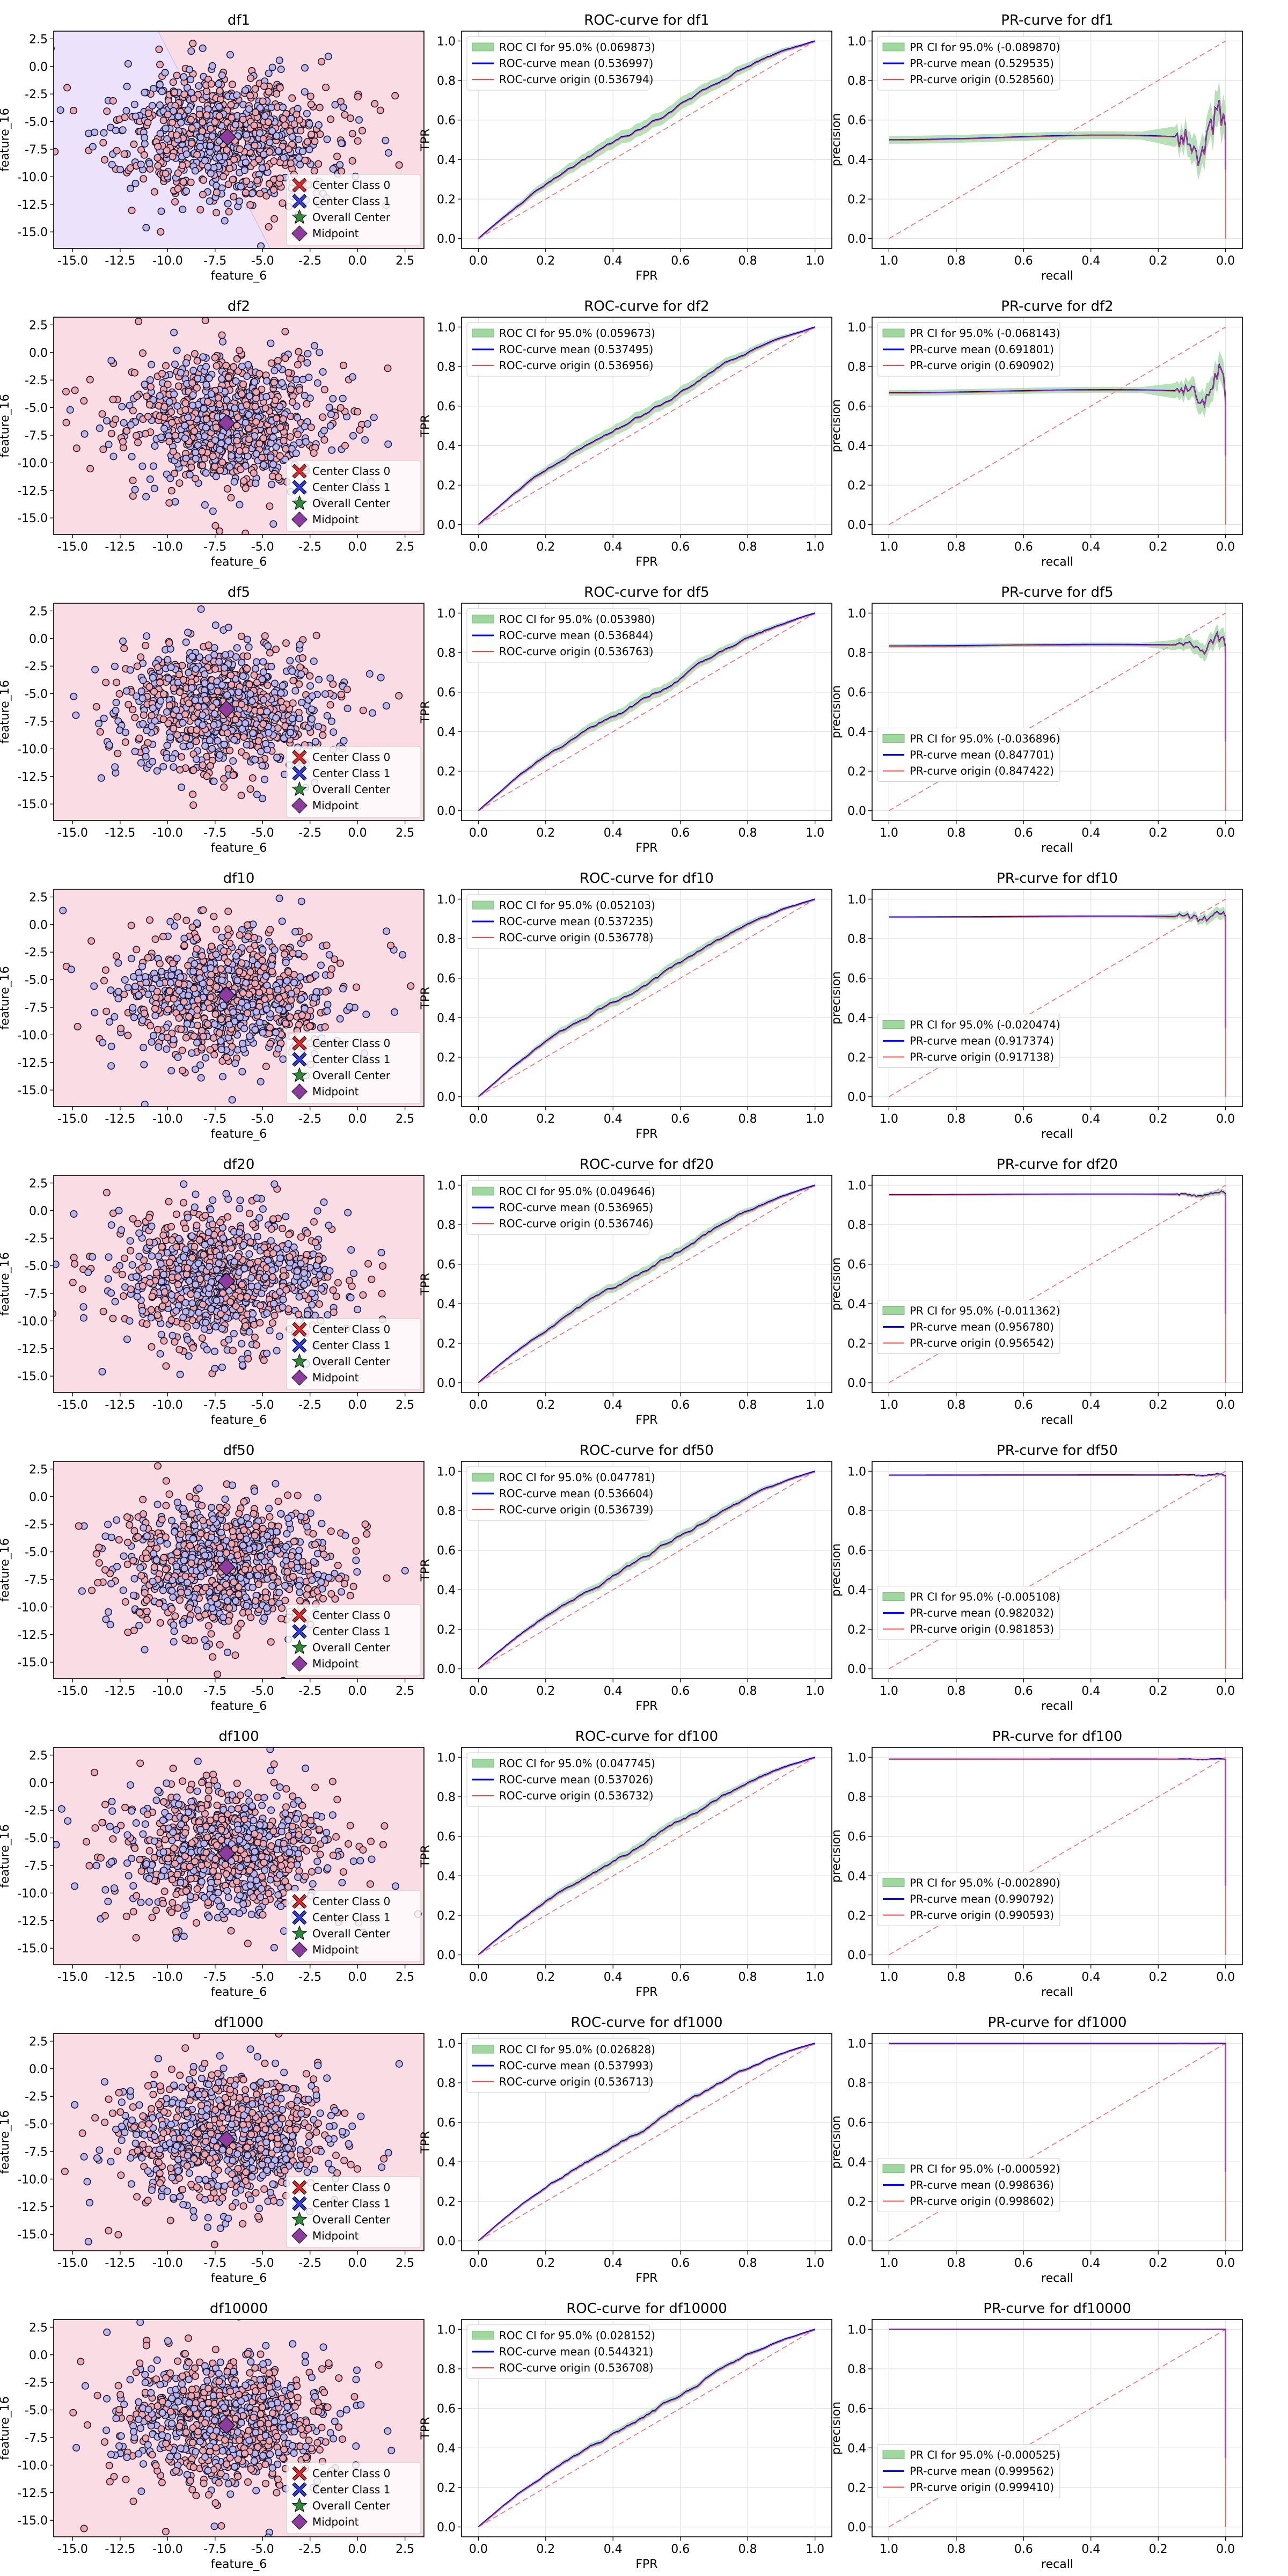  Describe the element at coordinates (1057, 131) in the screenshot. I see `ci-band` at that location.